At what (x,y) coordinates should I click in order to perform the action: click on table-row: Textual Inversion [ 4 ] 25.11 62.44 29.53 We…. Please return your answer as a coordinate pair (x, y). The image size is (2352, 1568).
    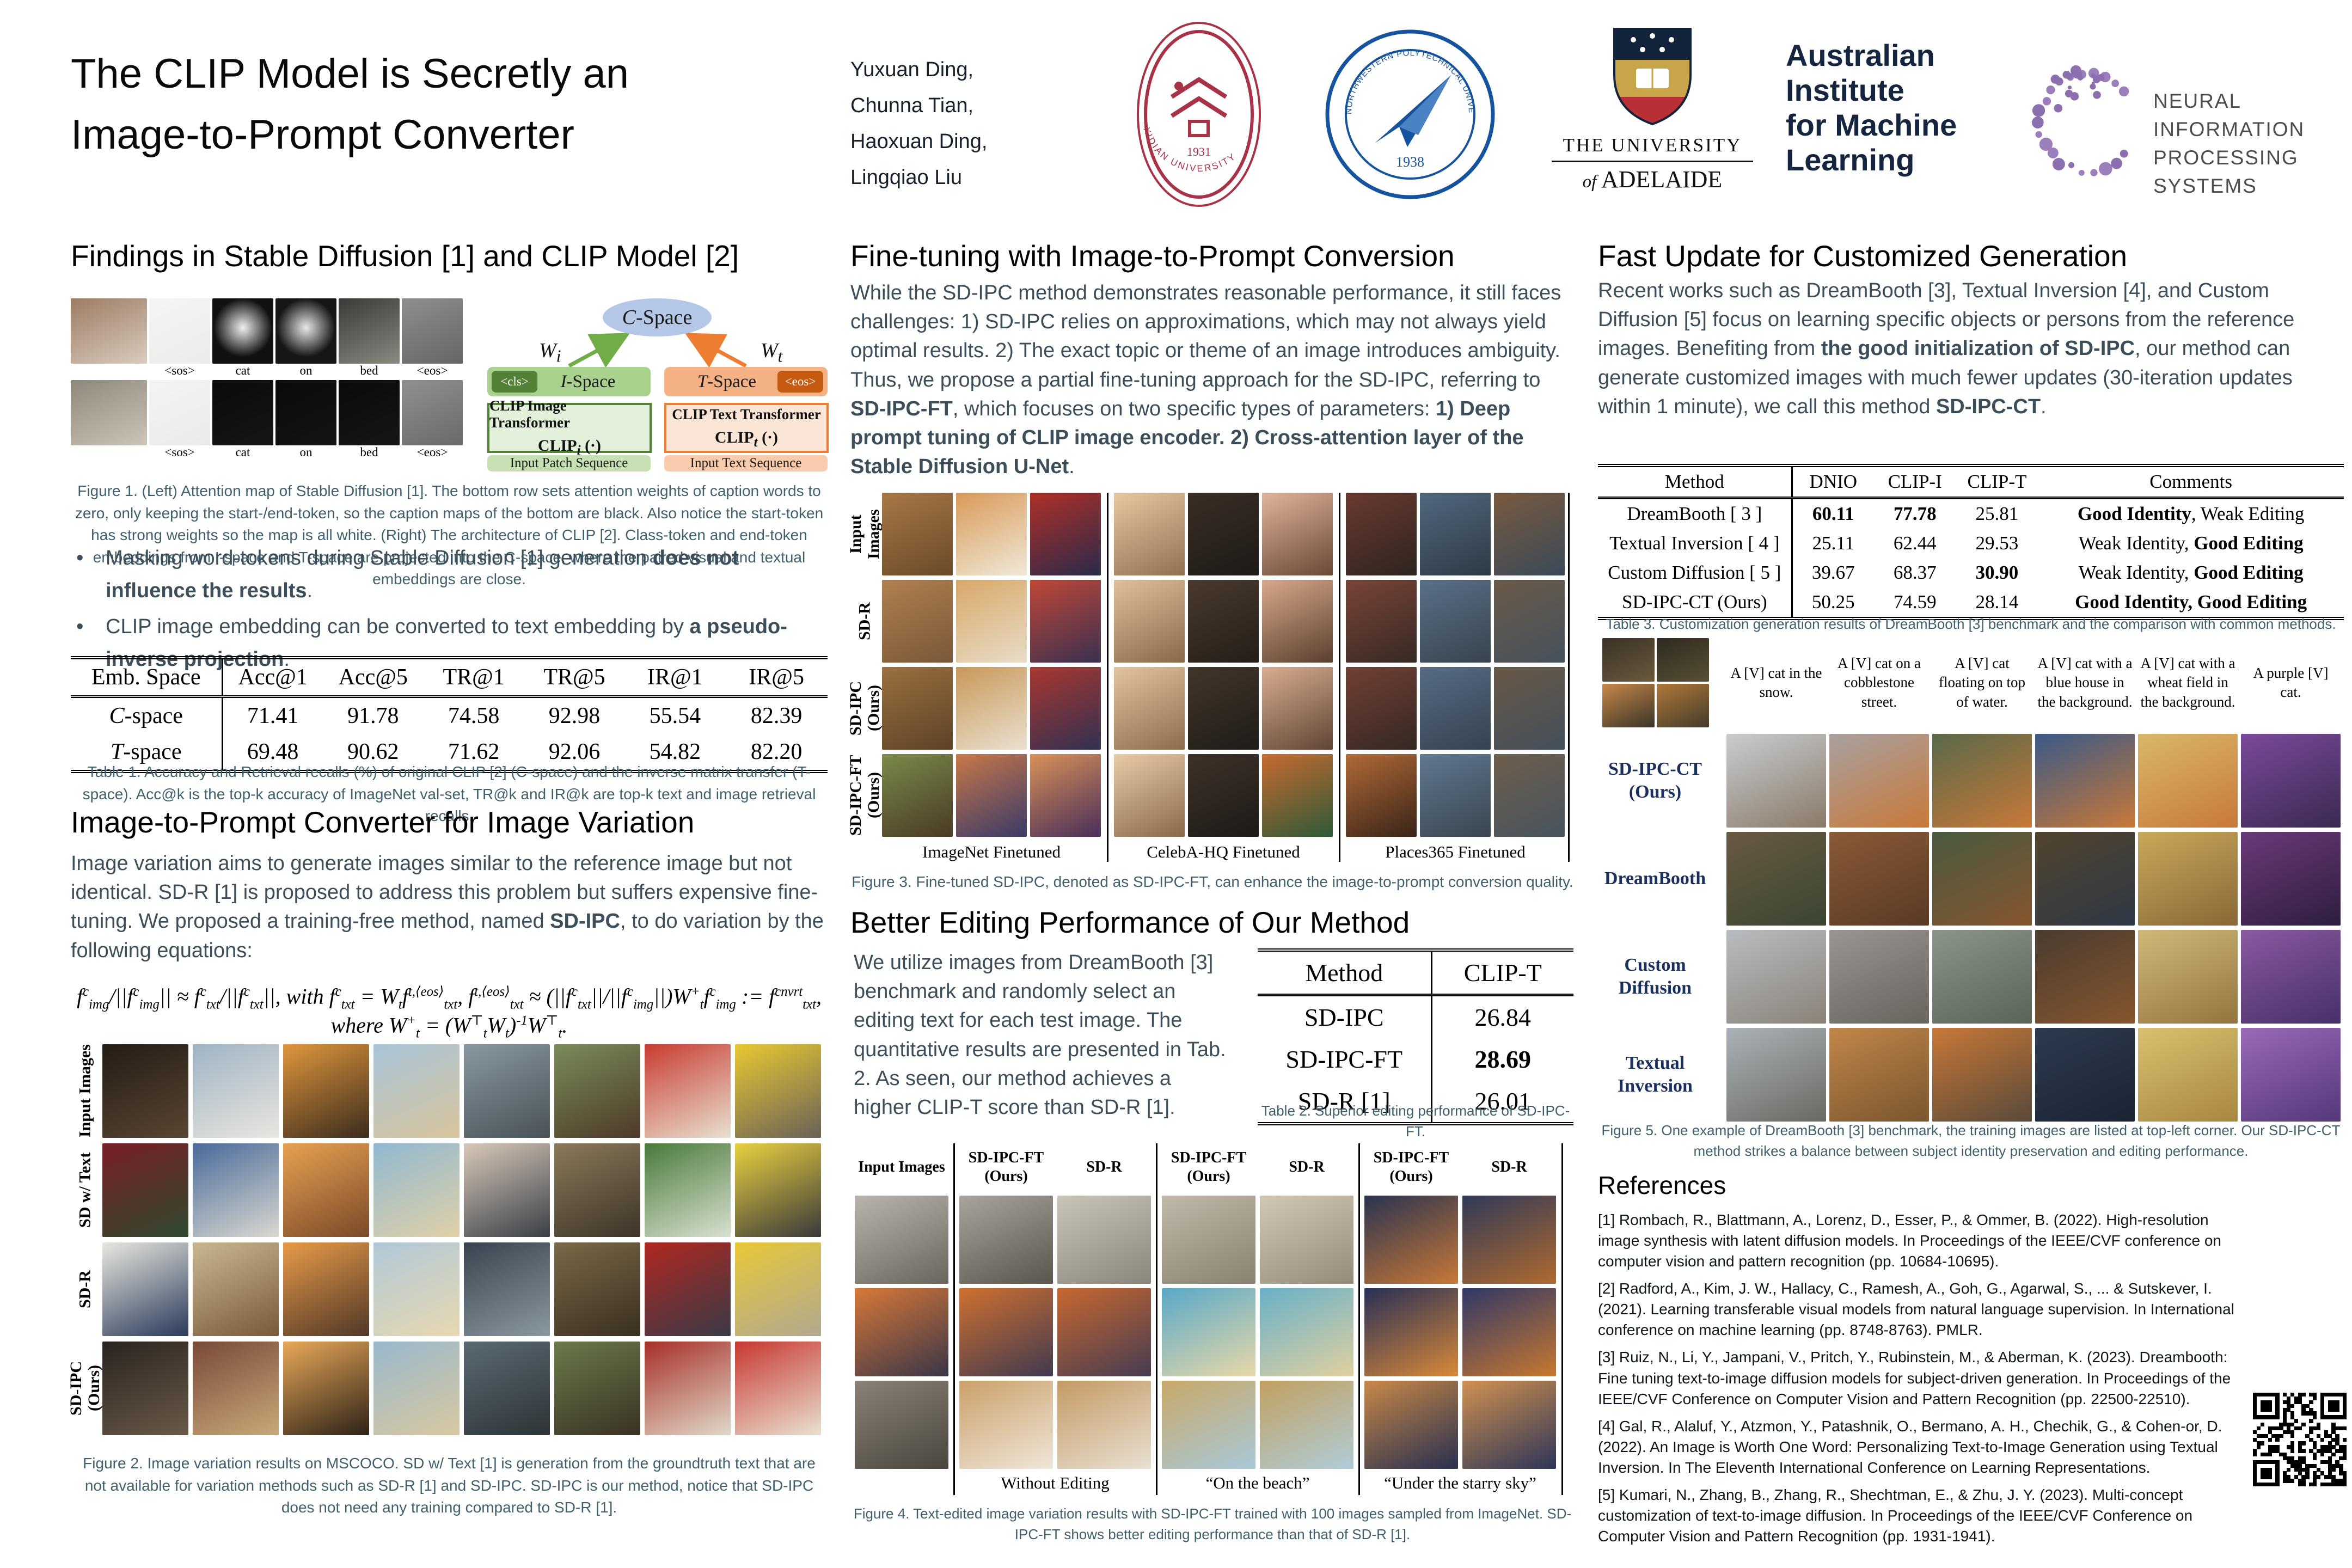
    Looking at the image, I should click on (1971, 543).